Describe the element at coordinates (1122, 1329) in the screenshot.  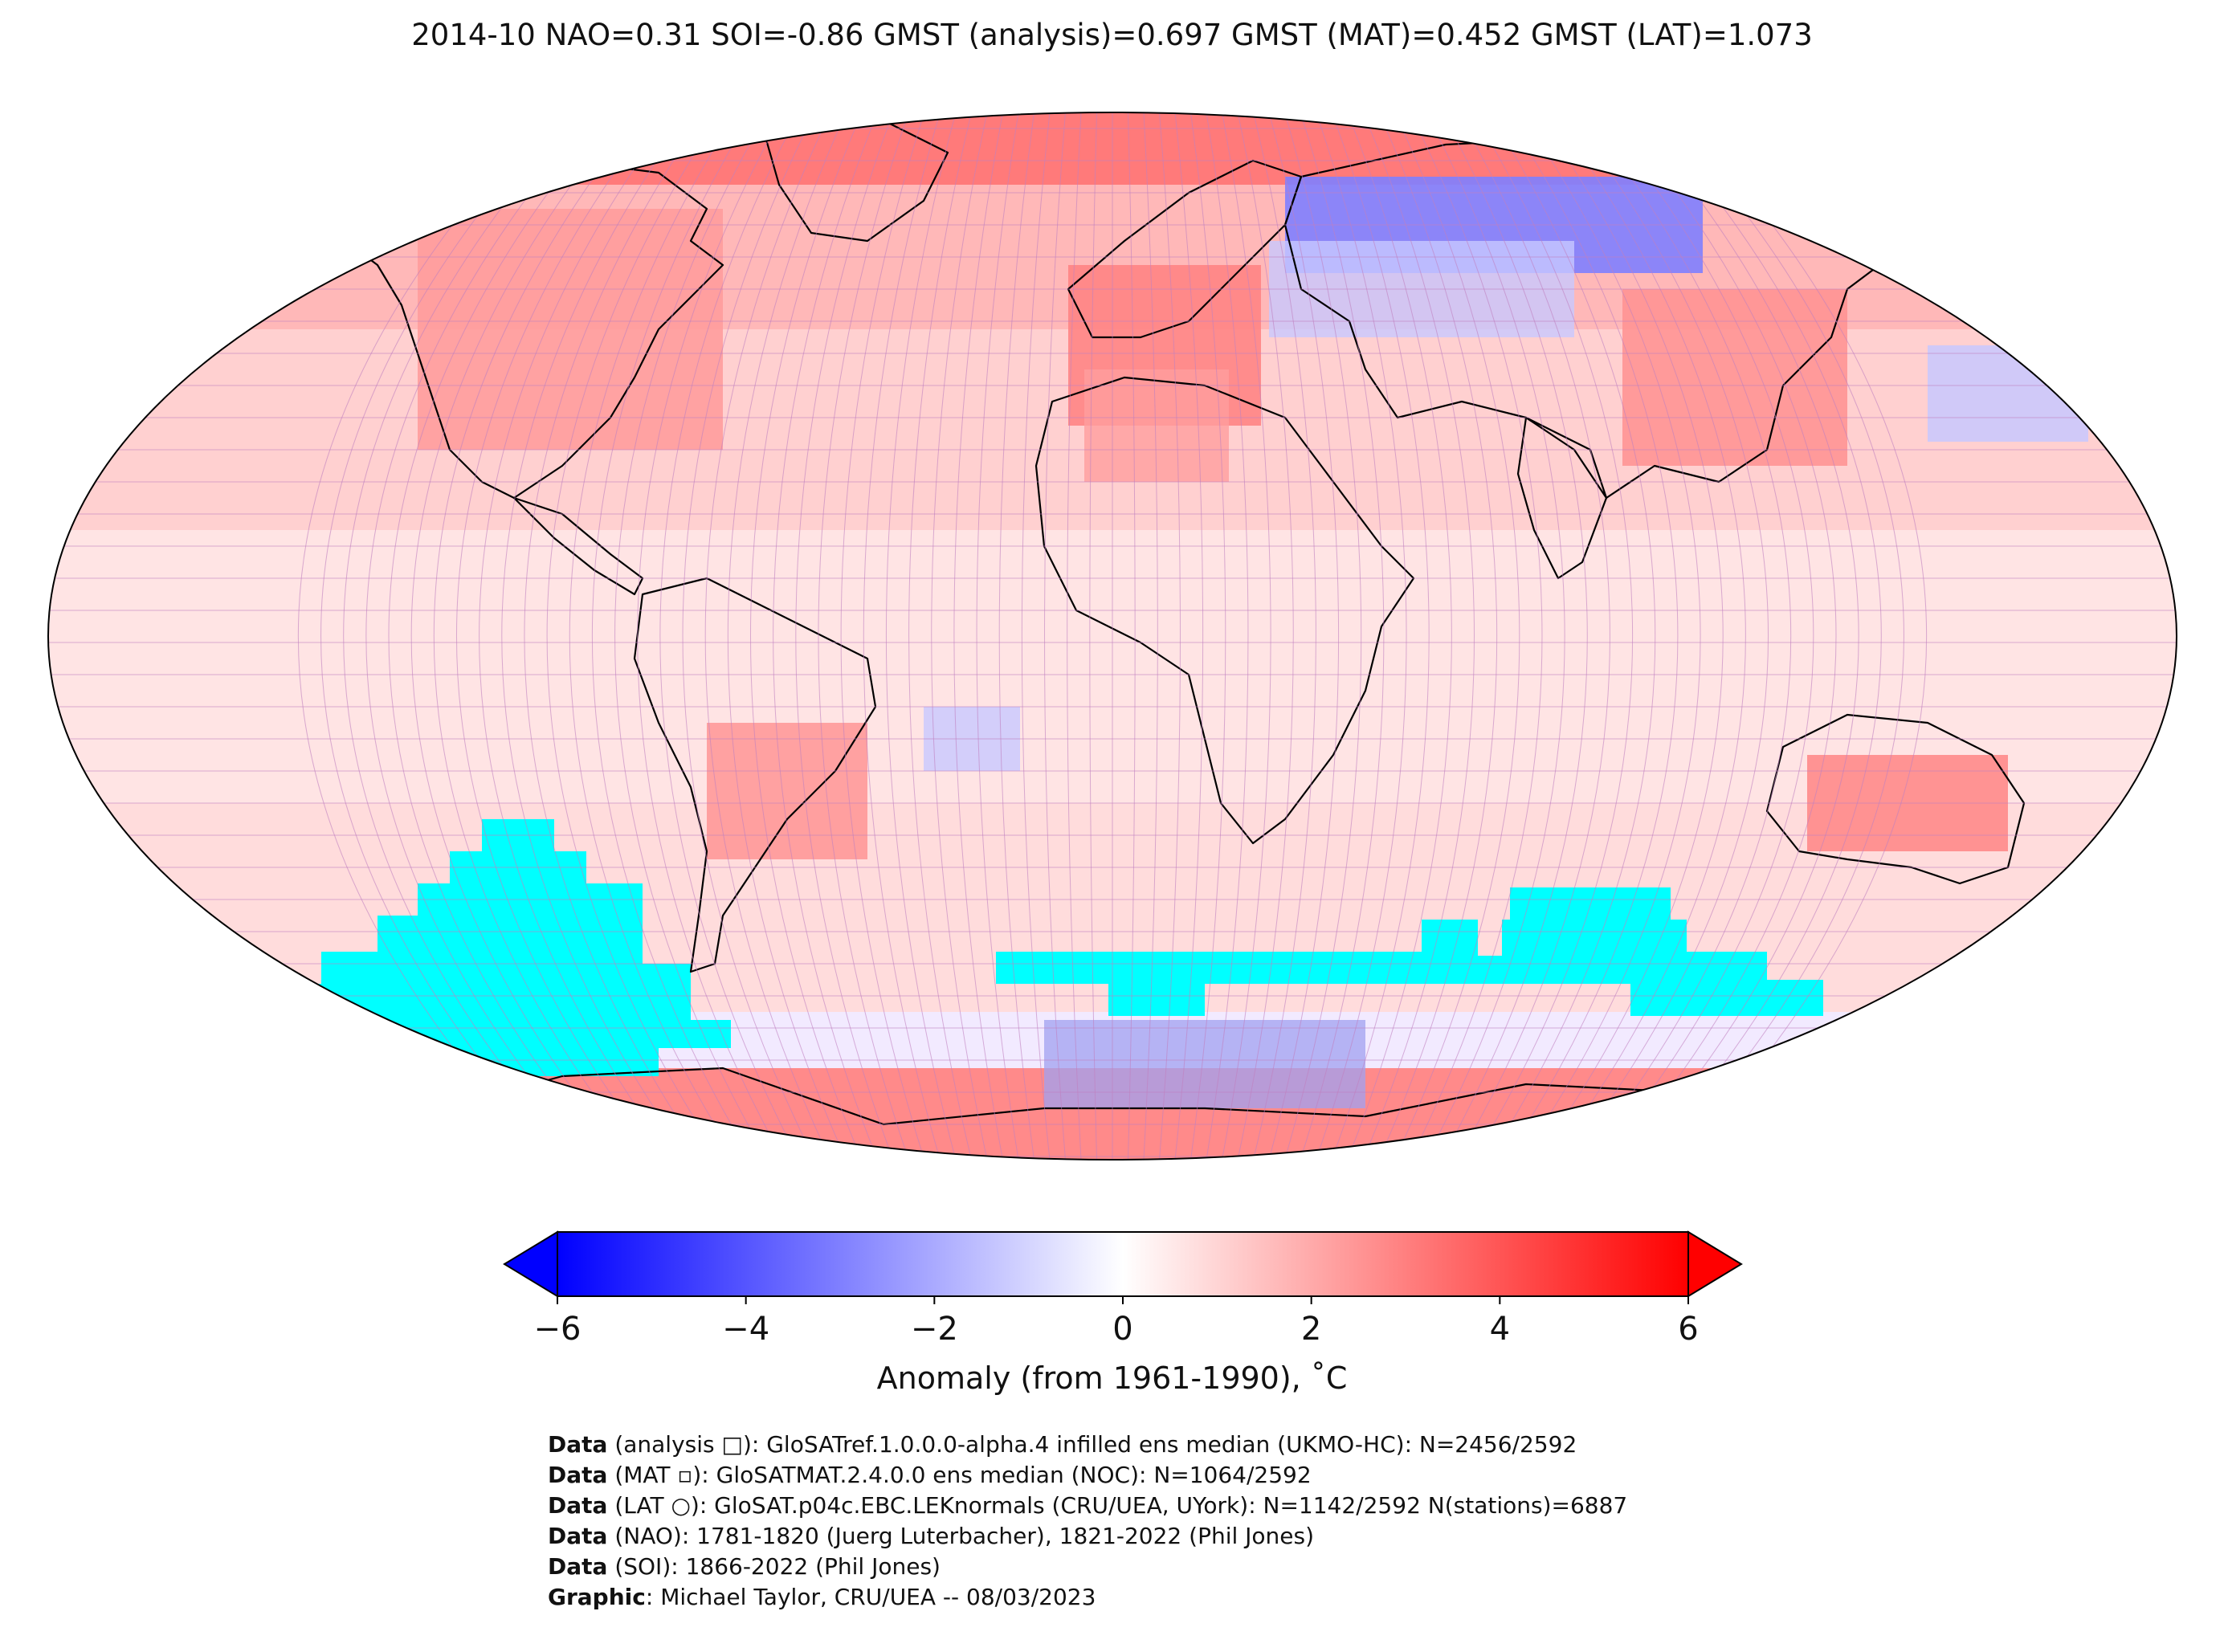
I see `colorbar-tick-label: 0` at that location.